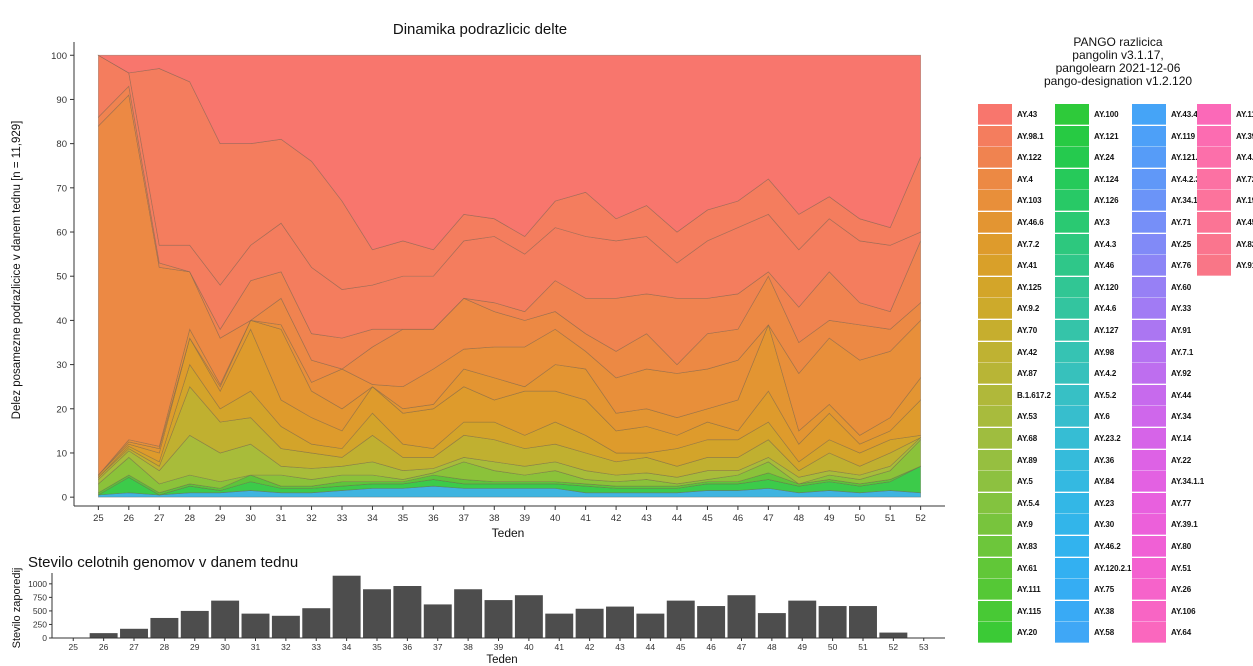 The height and width of the screenshot is (666, 1253). What do you see at coordinates (1225, 158) in the screenshot?
I see `legend-item: AY.4.4` at bounding box center [1225, 158].